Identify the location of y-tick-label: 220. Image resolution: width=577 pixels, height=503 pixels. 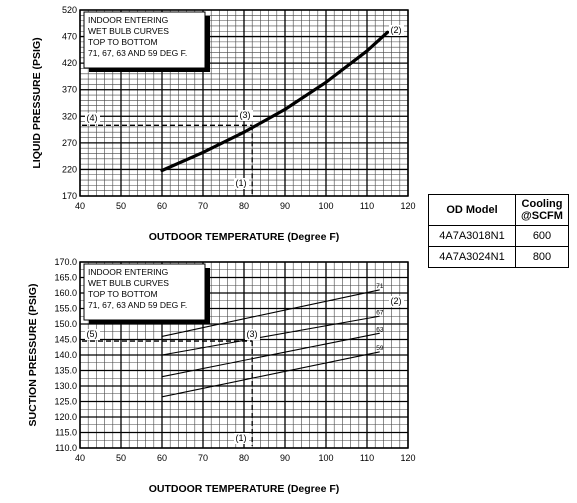
(69, 169).